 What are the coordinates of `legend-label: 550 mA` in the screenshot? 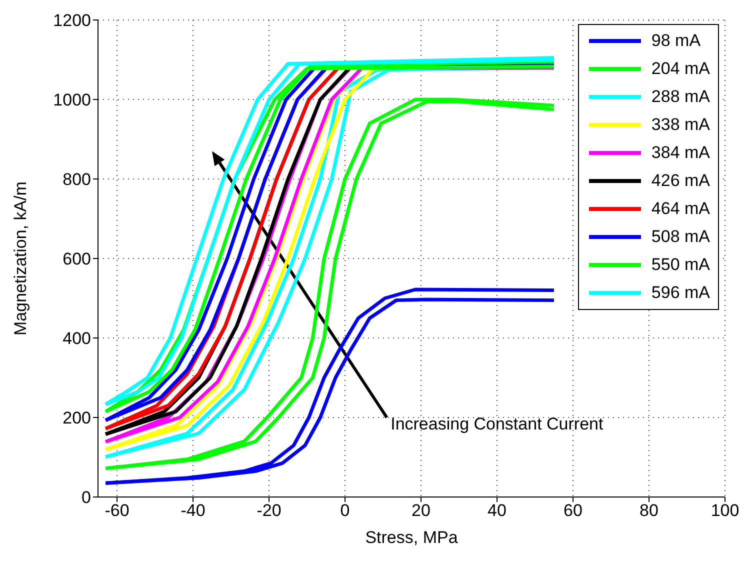 It's located at (680, 265).